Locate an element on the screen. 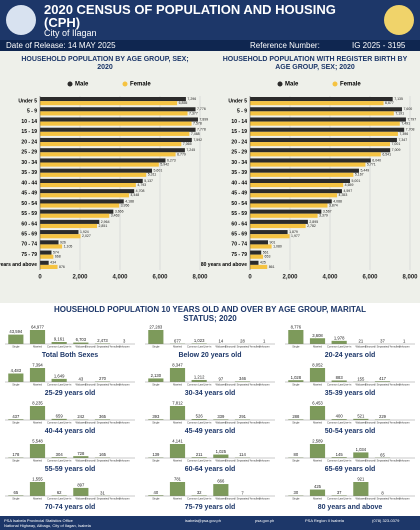 Image resolution: width=420 pixels, height=530 pixels. value-label: 339 is located at coordinates (221, 416).